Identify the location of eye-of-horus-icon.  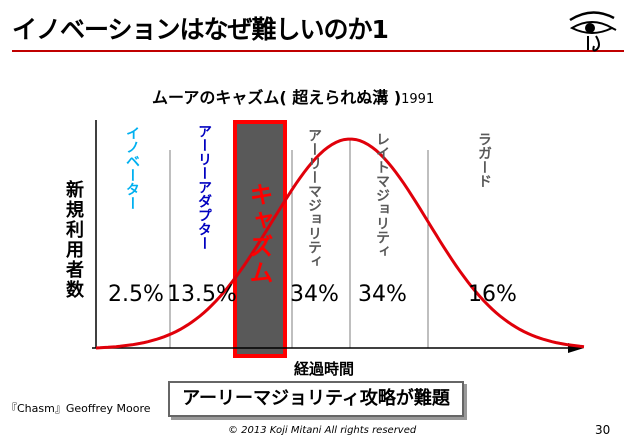
(593, 31).